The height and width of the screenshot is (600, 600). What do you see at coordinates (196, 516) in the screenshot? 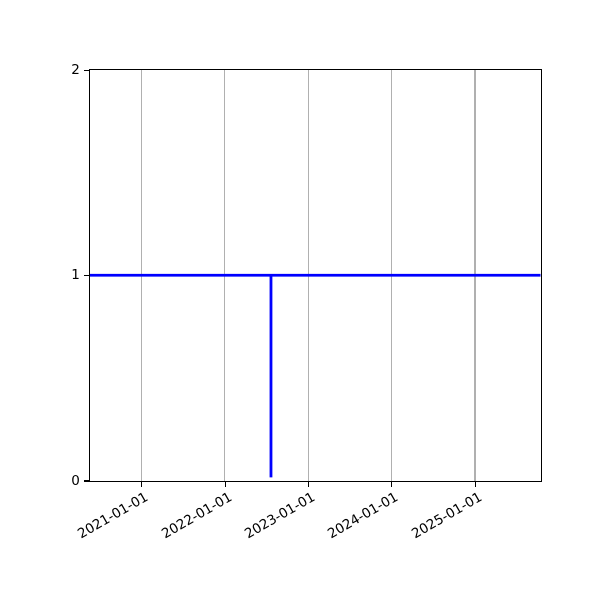
I see `x-tick-label: 2022-01-01` at bounding box center [196, 516].